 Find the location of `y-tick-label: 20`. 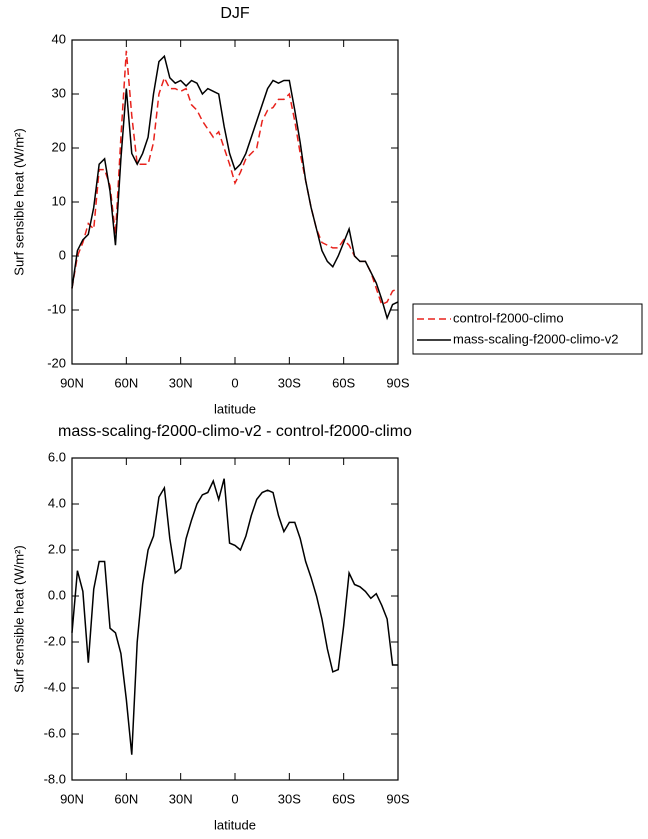

y-tick-label: 20 is located at coordinates (59, 146).